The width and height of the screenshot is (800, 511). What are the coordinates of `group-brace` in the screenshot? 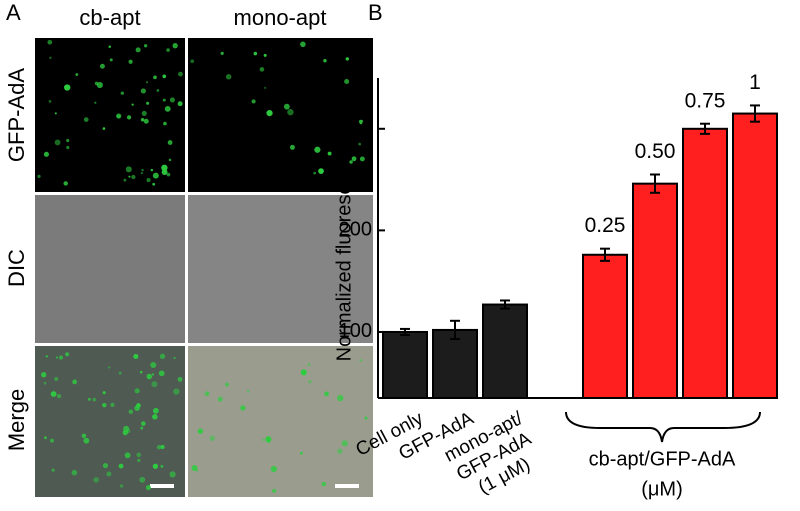 It's located at (663, 427).